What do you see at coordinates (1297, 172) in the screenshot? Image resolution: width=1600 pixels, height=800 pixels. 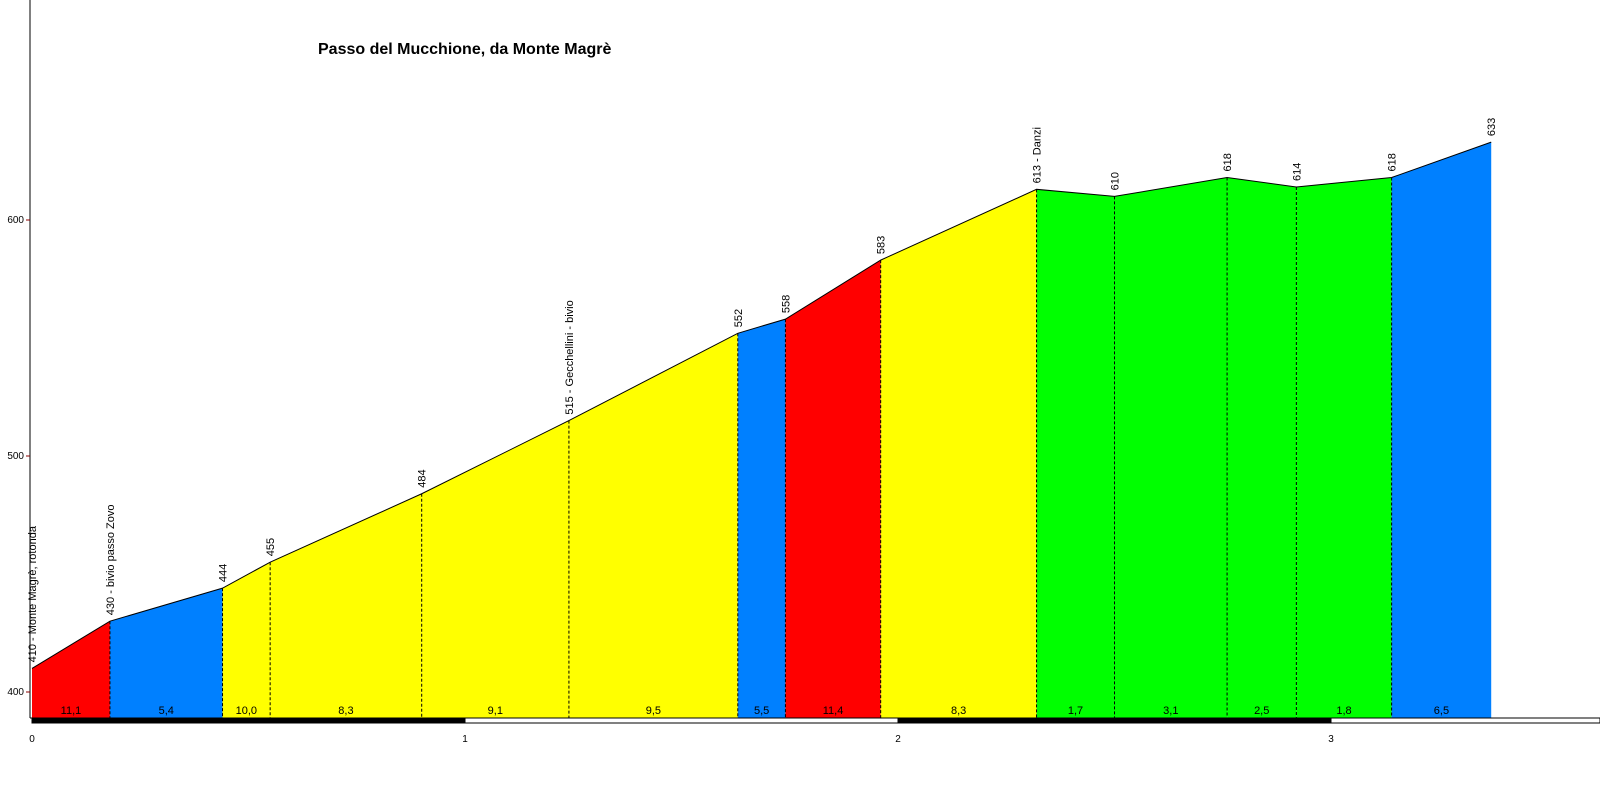 I see `point-label: 614` at bounding box center [1297, 172].